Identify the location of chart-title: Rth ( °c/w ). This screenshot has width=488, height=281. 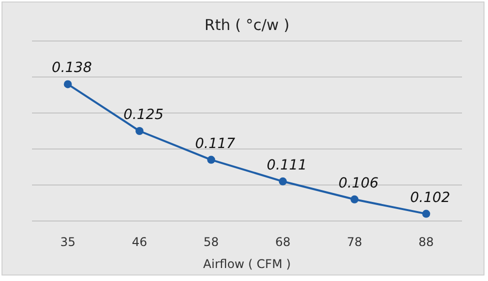
(247, 25).